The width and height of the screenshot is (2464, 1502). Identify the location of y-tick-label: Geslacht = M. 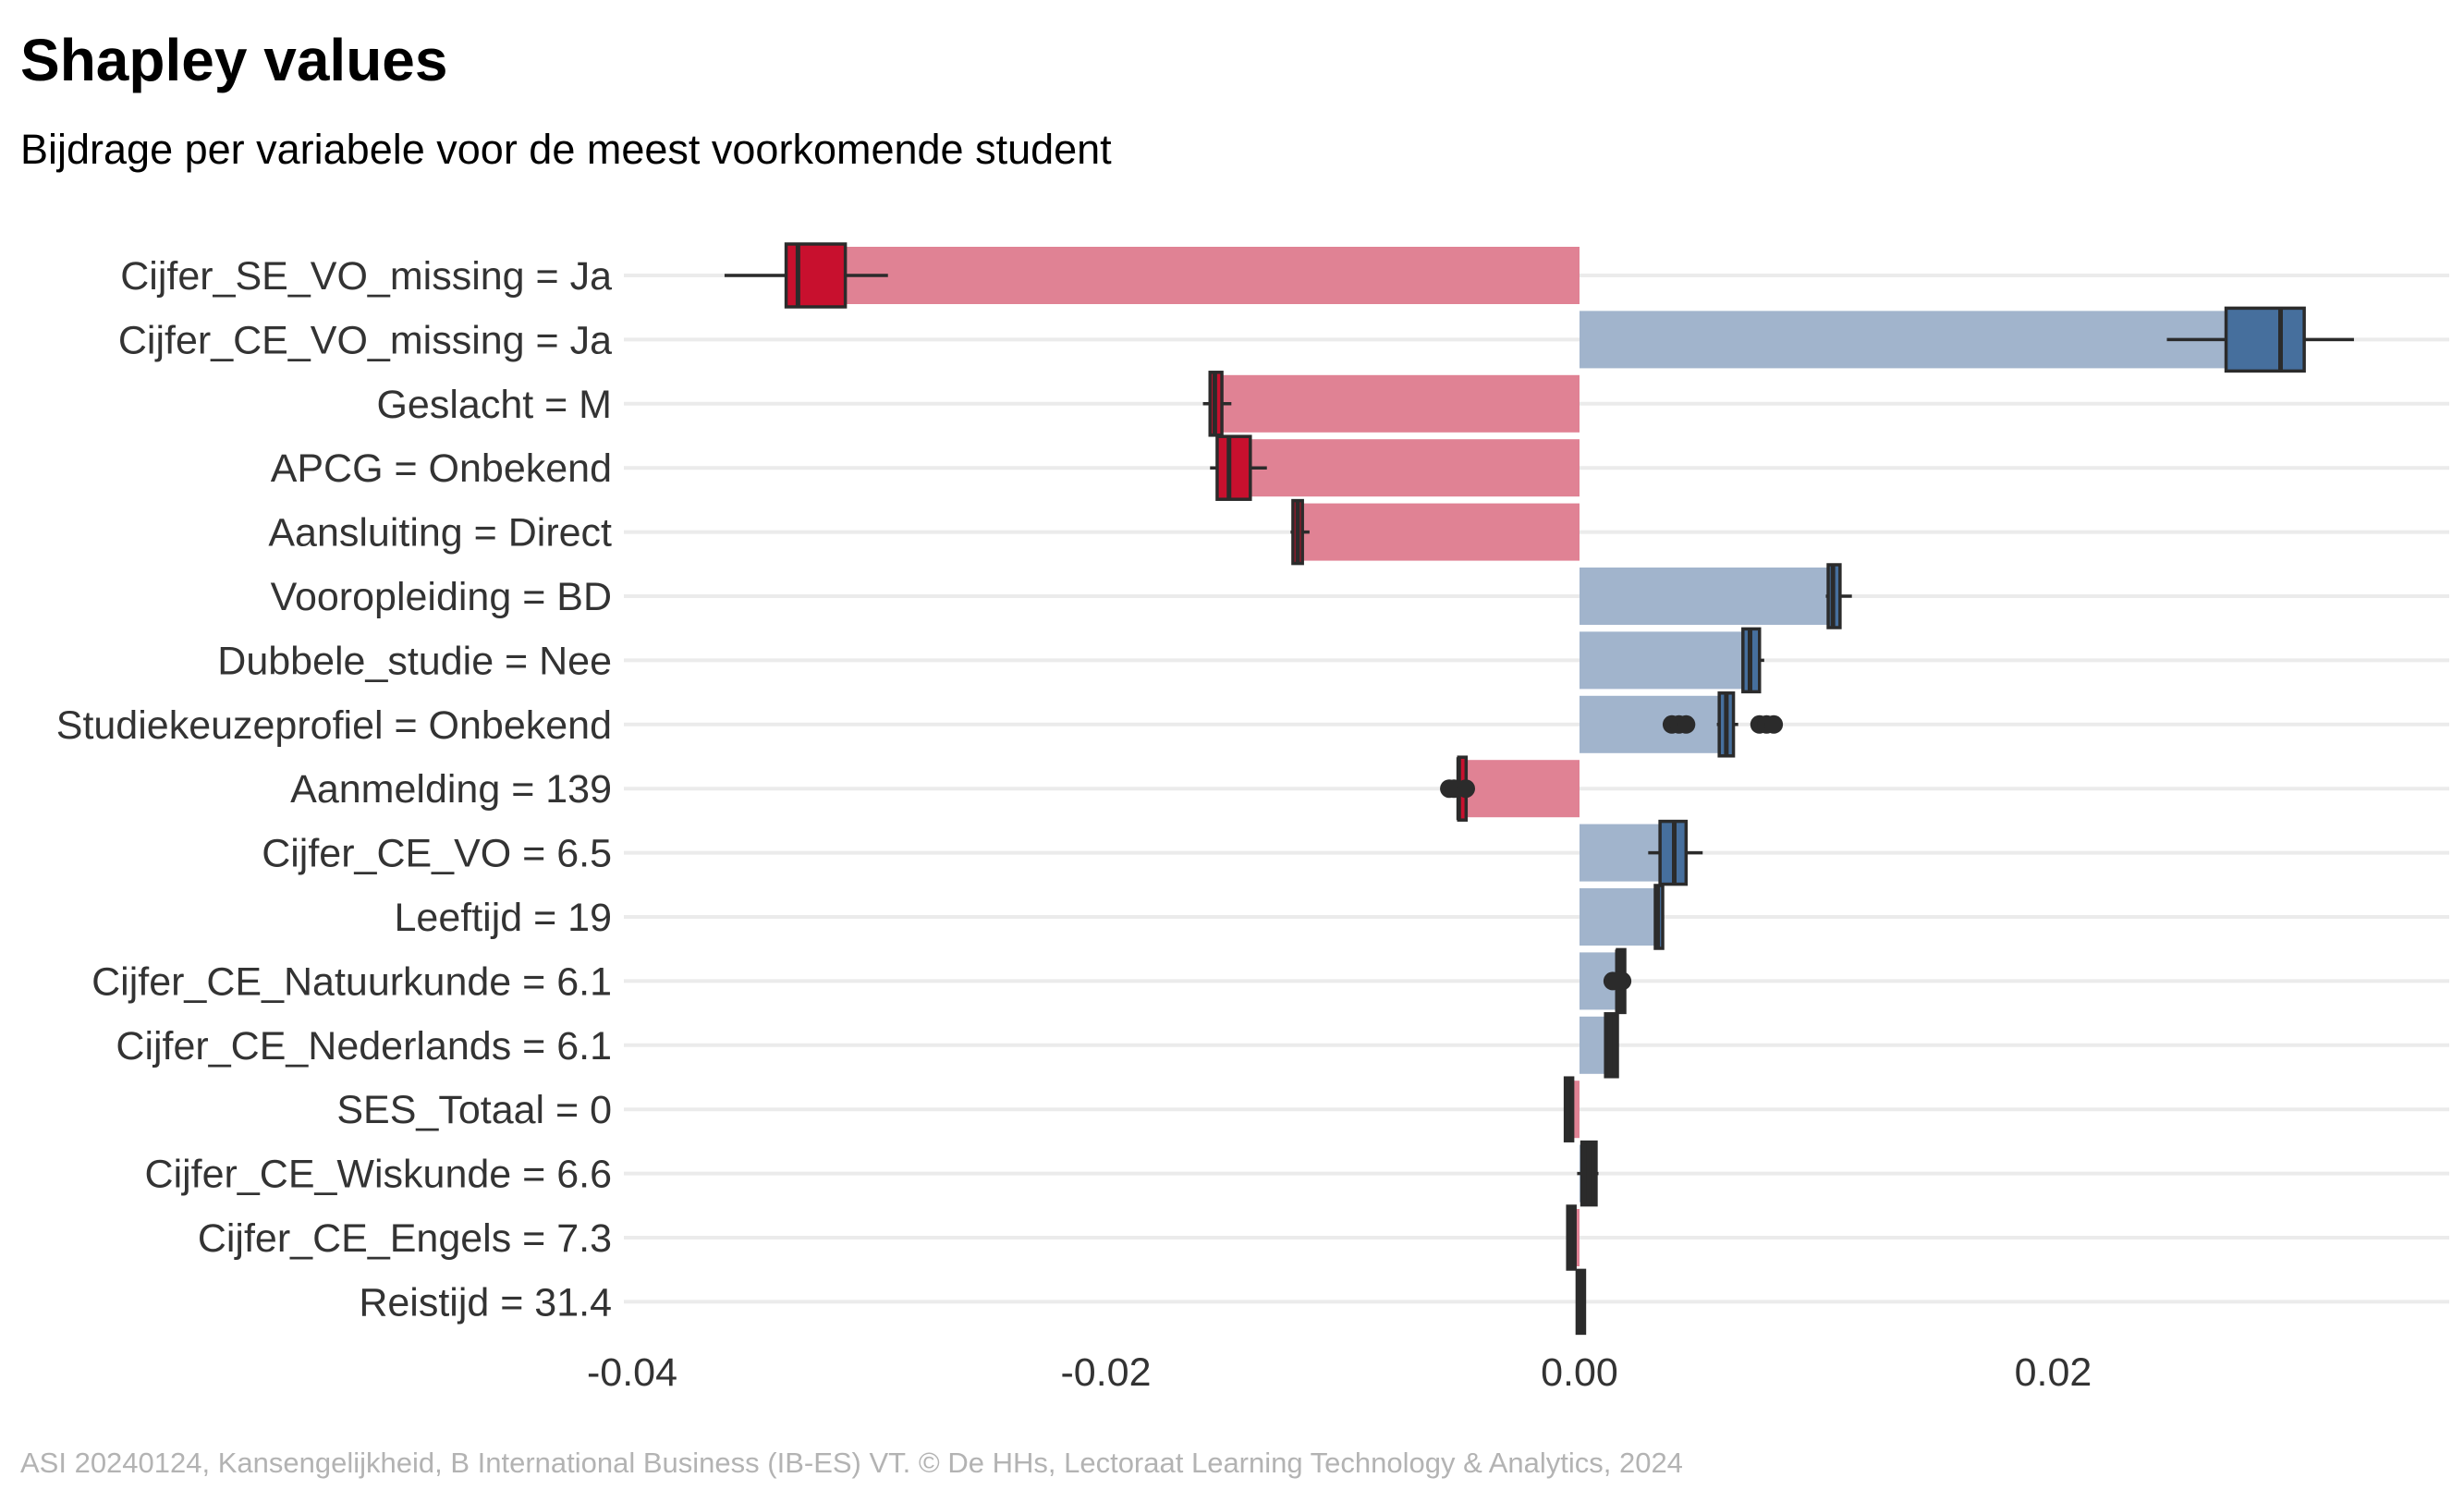
(494, 405).